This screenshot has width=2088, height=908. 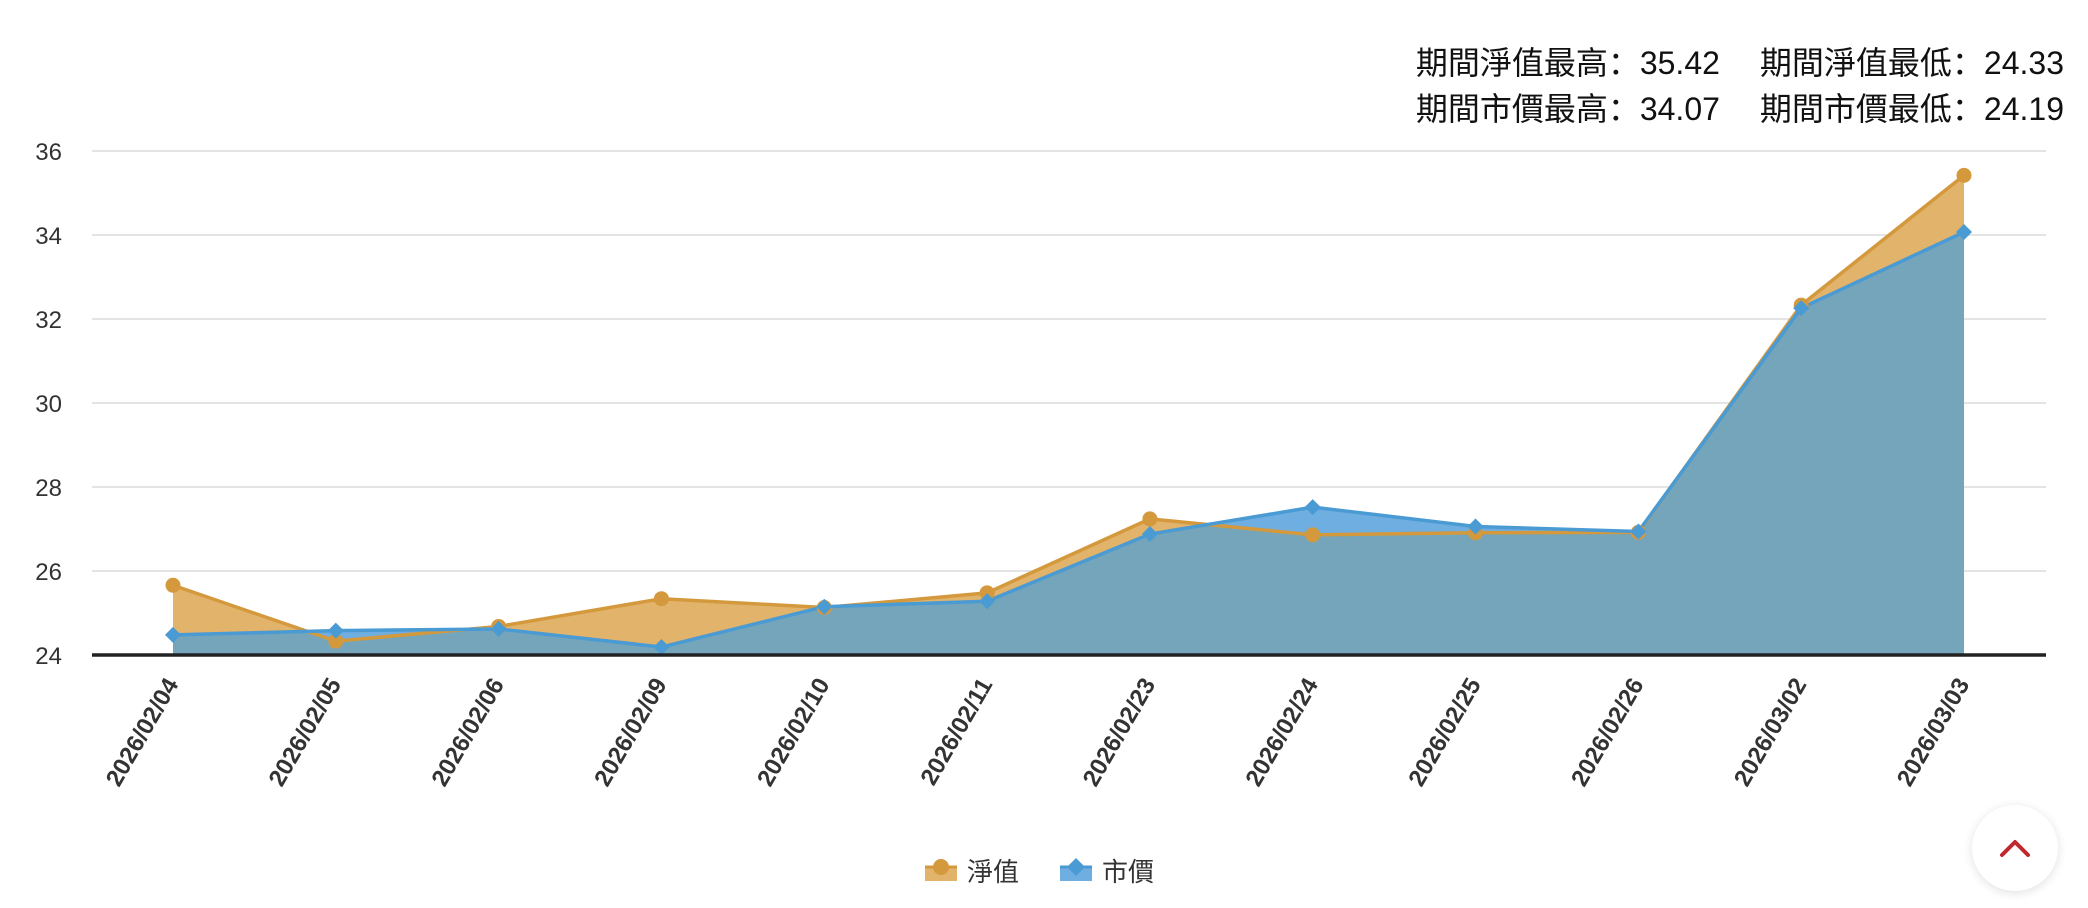 I want to click on x-tick-label: 2026/02/09, so click(x=630, y=733).